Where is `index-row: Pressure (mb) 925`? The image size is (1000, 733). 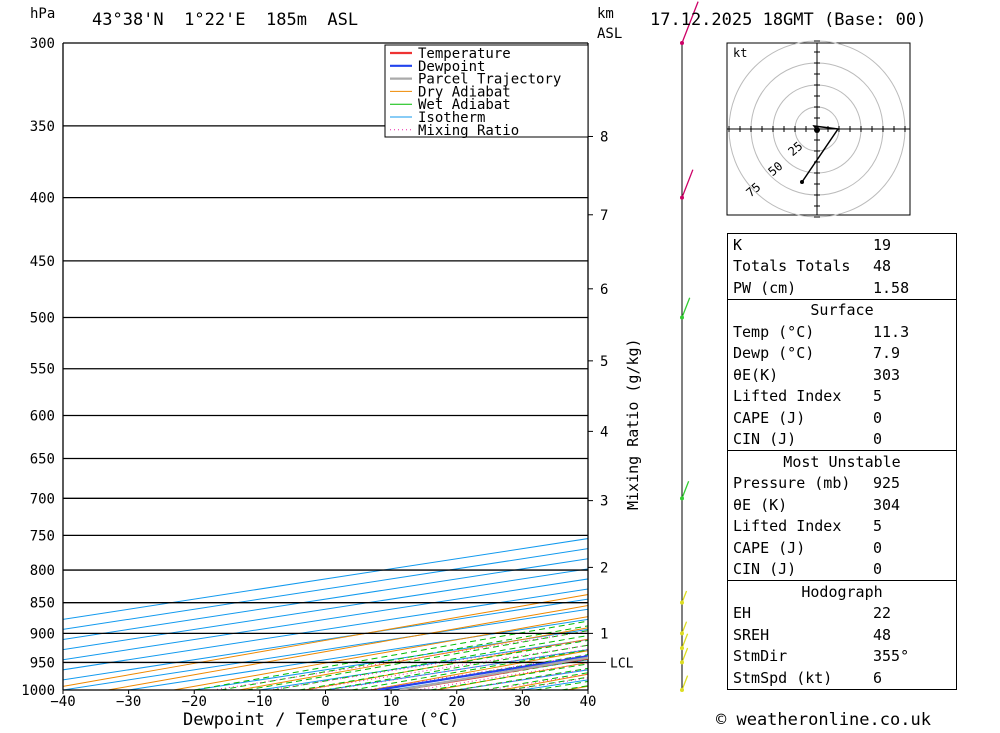 index-row: Pressure (mb) 925 is located at coordinates (842, 484).